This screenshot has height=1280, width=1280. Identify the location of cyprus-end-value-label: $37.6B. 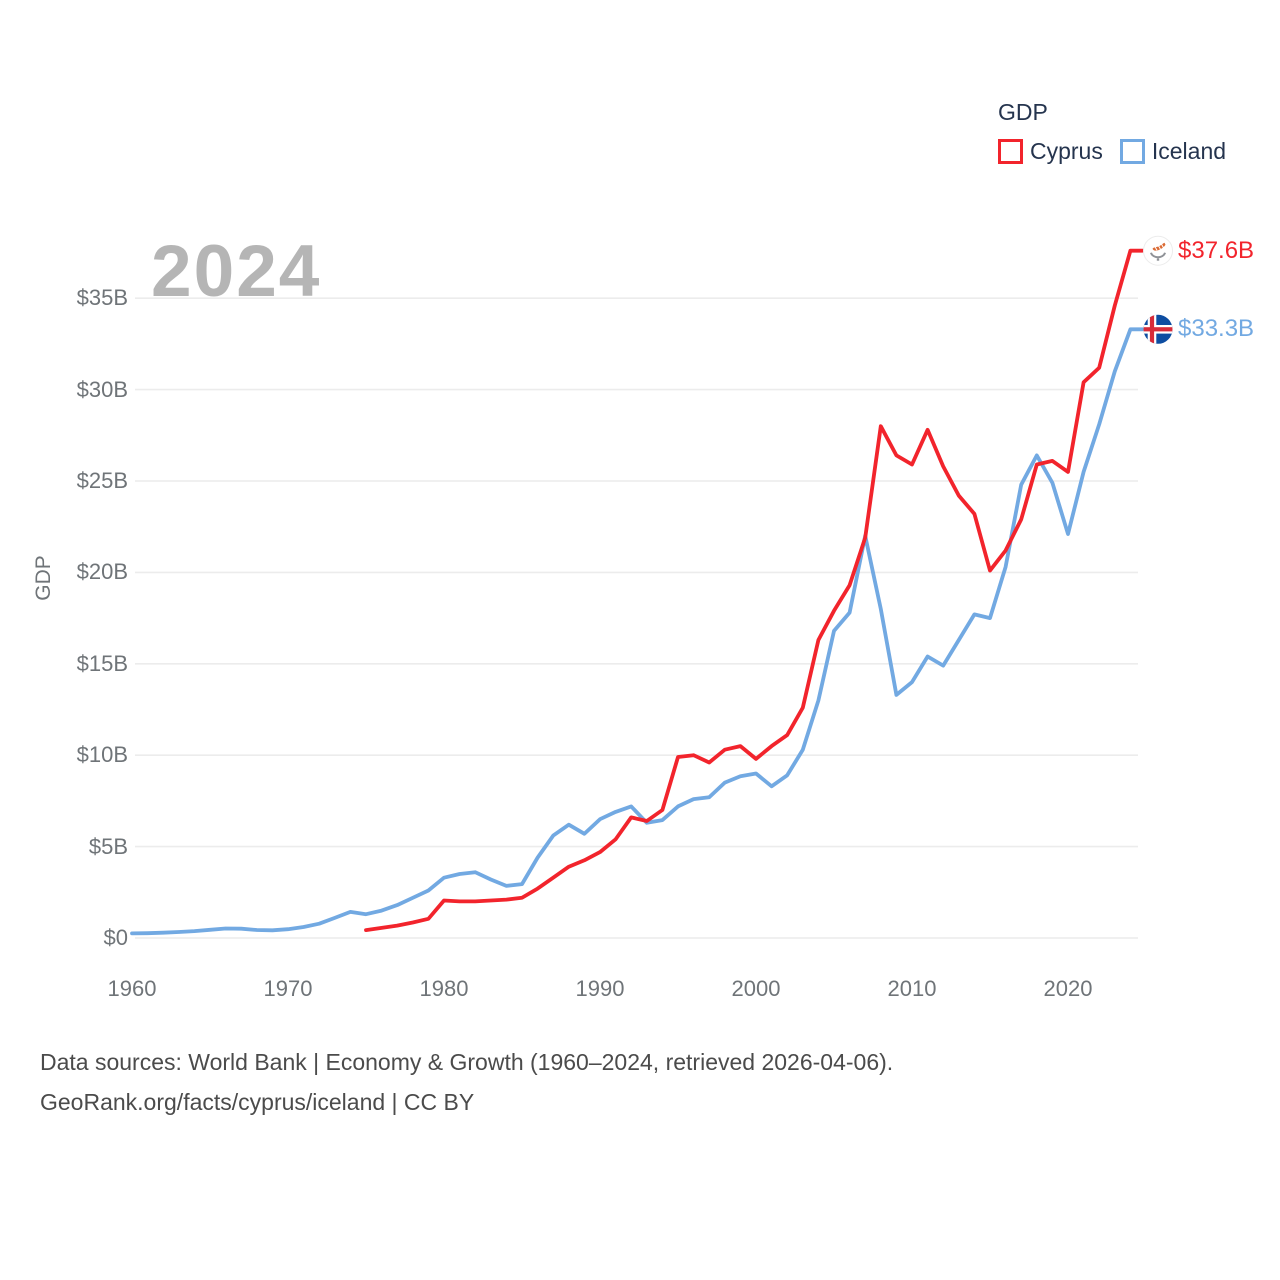
(1216, 250).